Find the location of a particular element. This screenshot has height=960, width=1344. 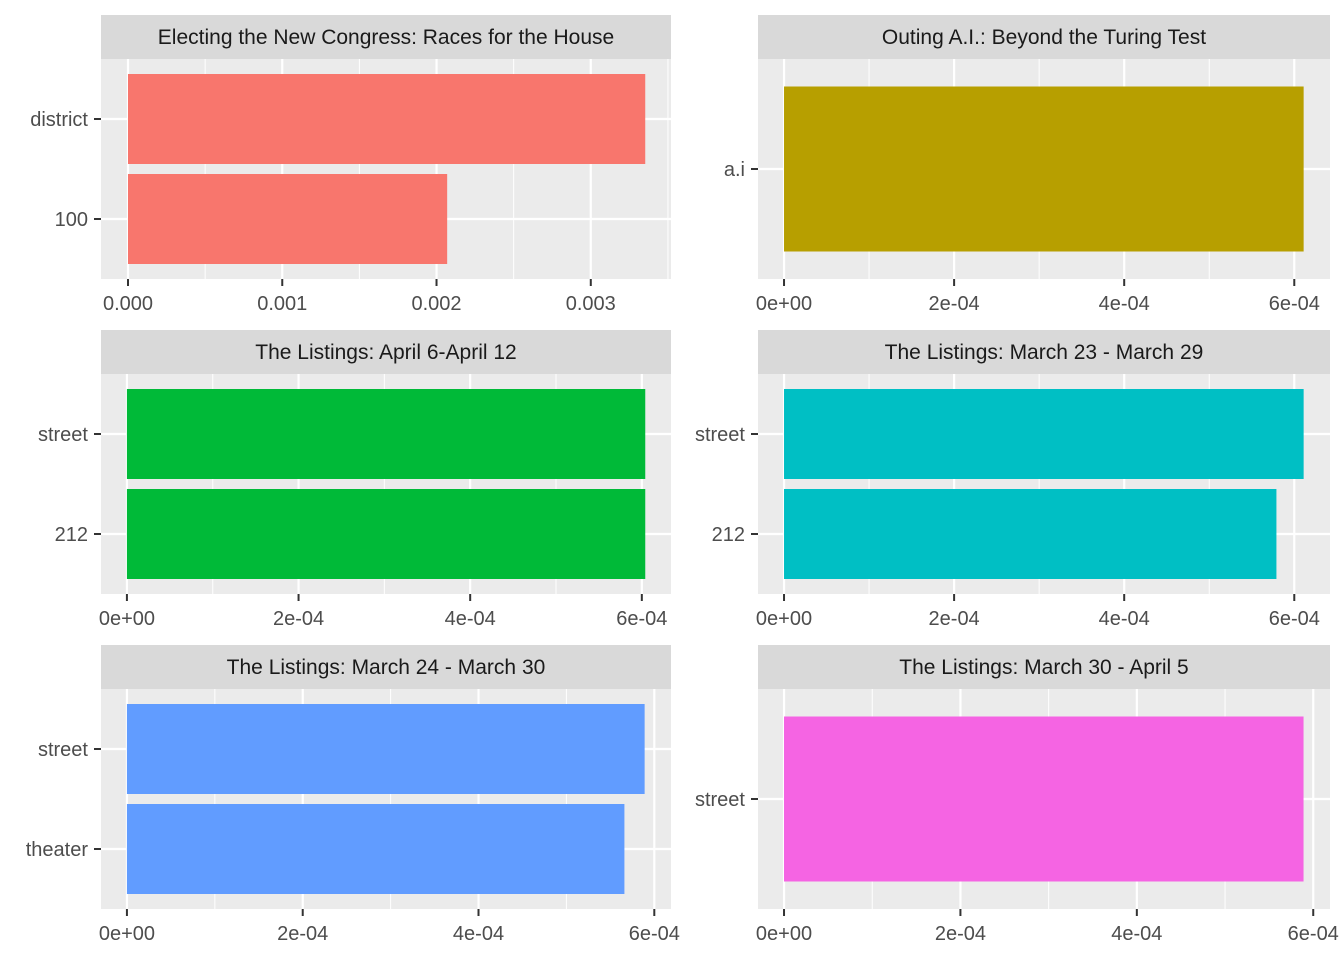

panel-5-y-tick-label: theater is located at coordinates (57, 850).